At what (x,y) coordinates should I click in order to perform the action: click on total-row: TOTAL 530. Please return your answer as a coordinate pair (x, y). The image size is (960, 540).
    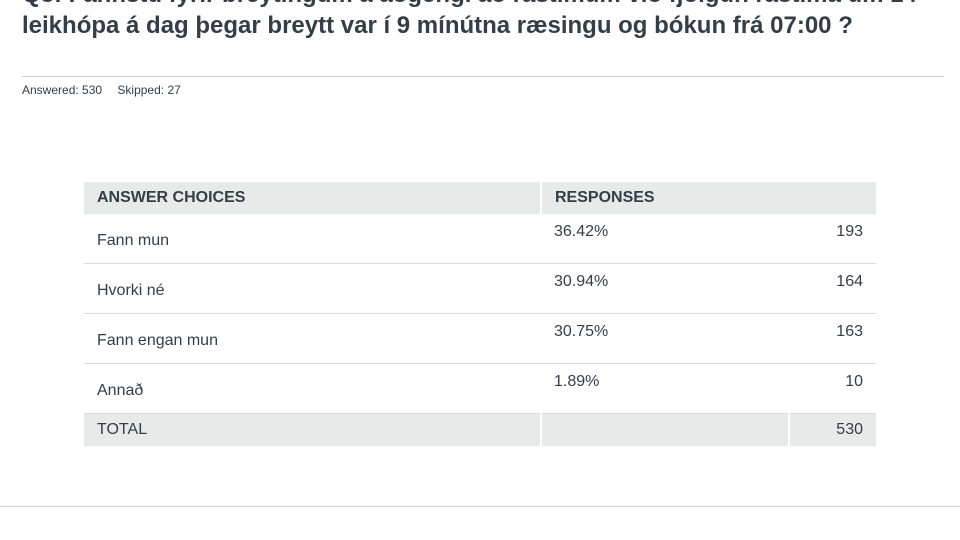
    Looking at the image, I should click on (480, 429).